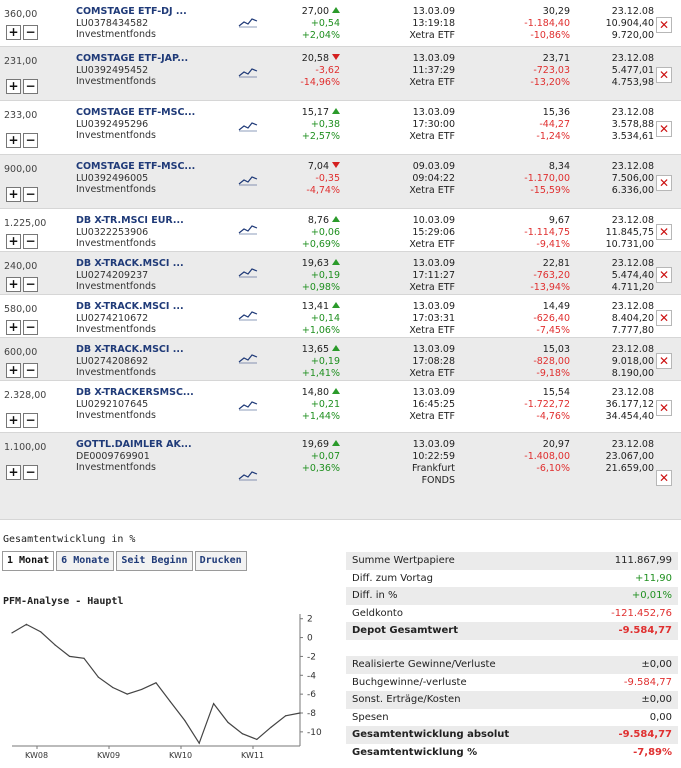 The height and width of the screenshot is (768, 681). What do you see at coordinates (512, 405) in the screenshot?
I see `value-column: 15,54 -1.722,72 -4,76%` at bounding box center [512, 405].